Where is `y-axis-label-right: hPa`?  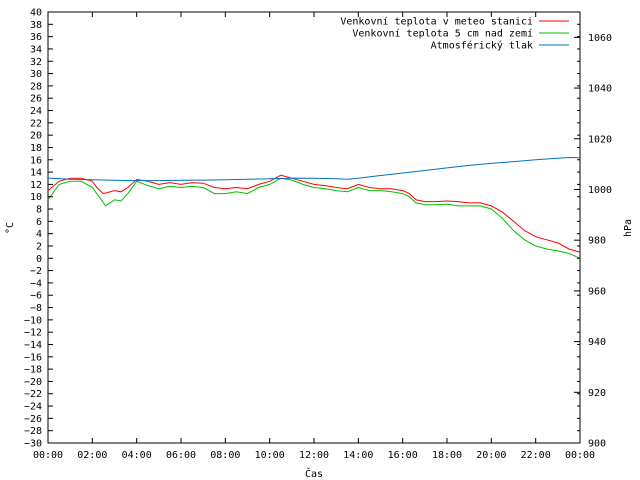 y-axis-label-right: hPa is located at coordinates (628, 228).